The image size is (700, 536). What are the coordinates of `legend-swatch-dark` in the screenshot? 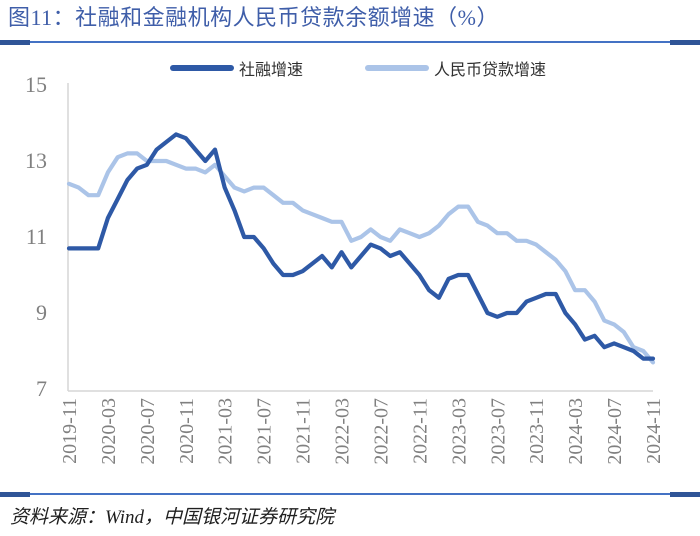 It's located at (202, 68).